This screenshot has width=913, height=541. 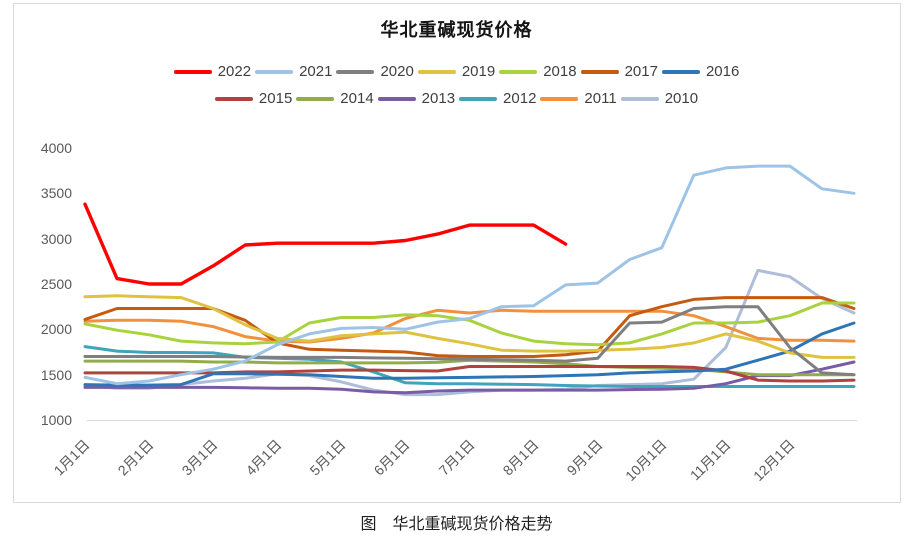 I want to click on legend-item-2017: 2017, so click(x=619, y=71).